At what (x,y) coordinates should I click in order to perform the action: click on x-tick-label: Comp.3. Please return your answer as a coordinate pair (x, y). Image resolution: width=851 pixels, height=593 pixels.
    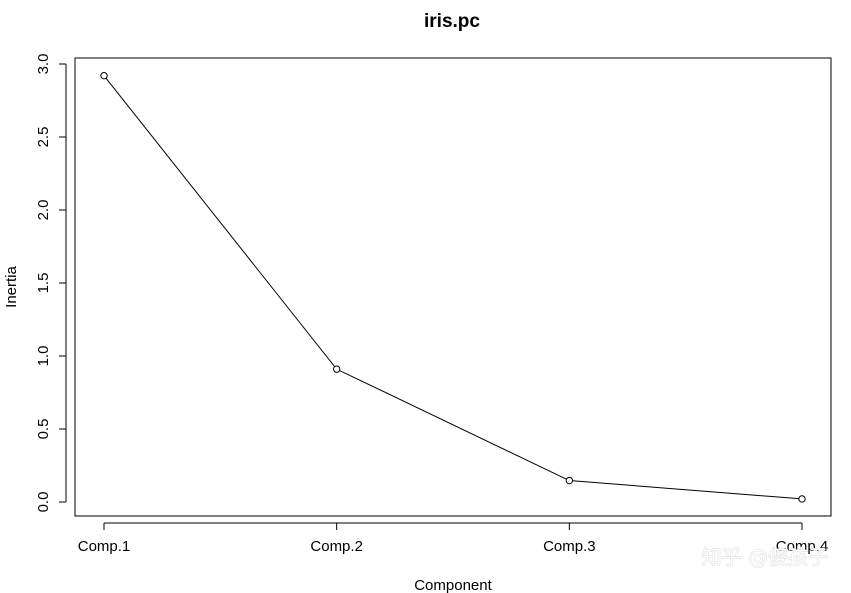
    Looking at the image, I should click on (569, 546).